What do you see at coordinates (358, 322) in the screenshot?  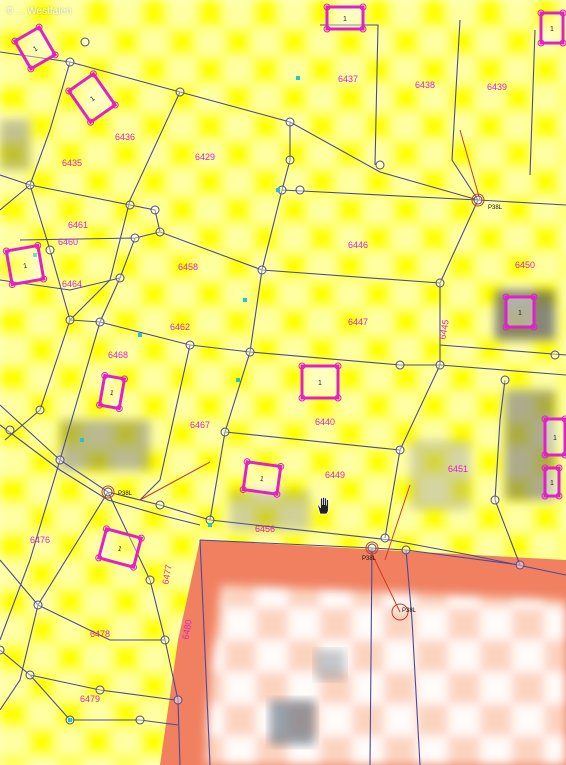 I see `parcel-label: 6447` at bounding box center [358, 322].